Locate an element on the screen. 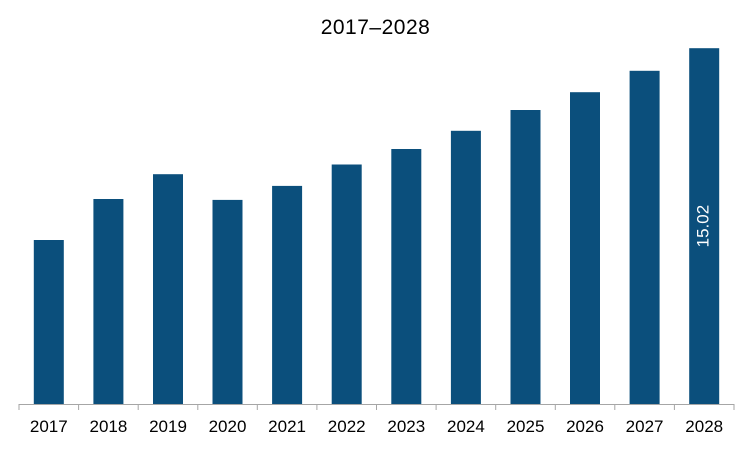 Image resolution: width=751 pixels, height=451 pixels. bar-2020 is located at coordinates (227, 301).